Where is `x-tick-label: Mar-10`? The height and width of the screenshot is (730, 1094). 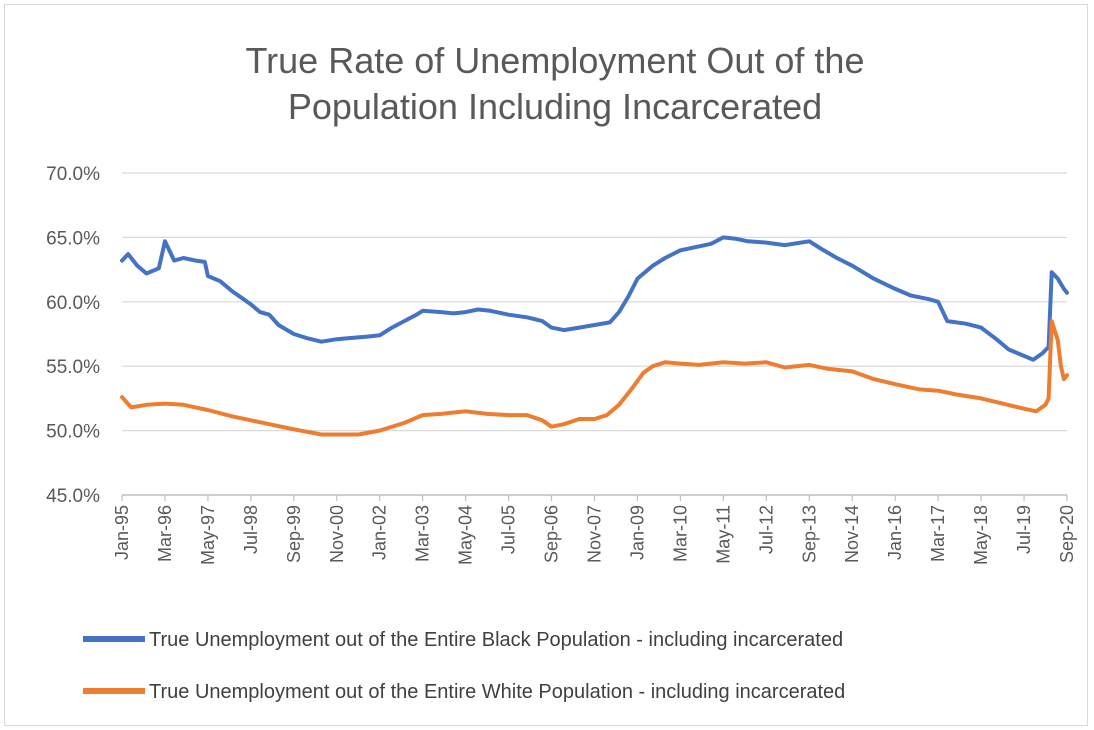 x-tick-label: Mar-10 is located at coordinates (680, 533).